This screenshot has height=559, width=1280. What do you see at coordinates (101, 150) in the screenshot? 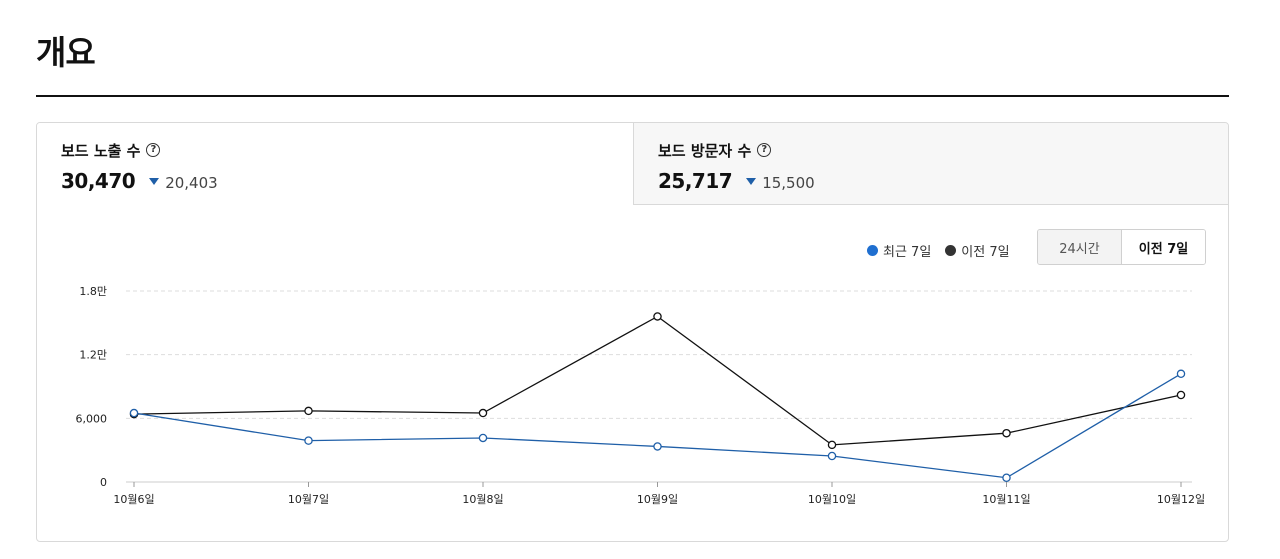
I see `metric-label-text: 보드 노출 수` at bounding box center [101, 150].